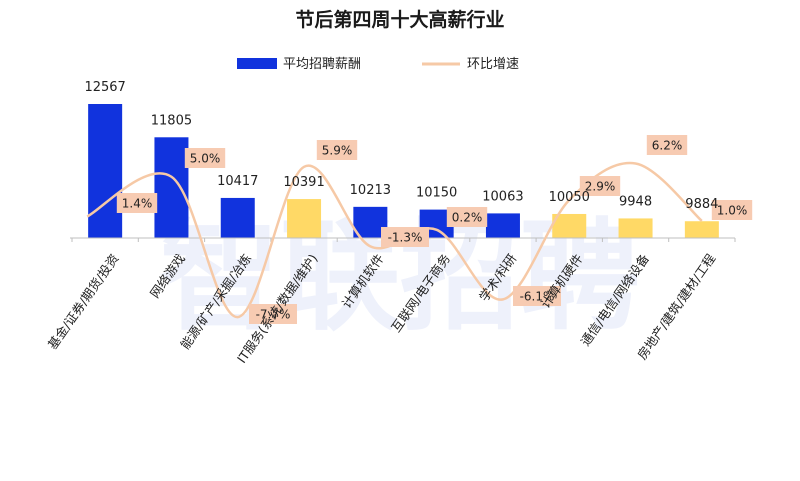 This screenshot has height=481, width=800. I want to click on bar-value-label: 10050, so click(569, 197).